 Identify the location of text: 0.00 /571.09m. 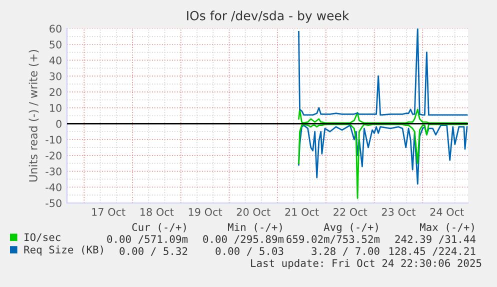
(147, 239).